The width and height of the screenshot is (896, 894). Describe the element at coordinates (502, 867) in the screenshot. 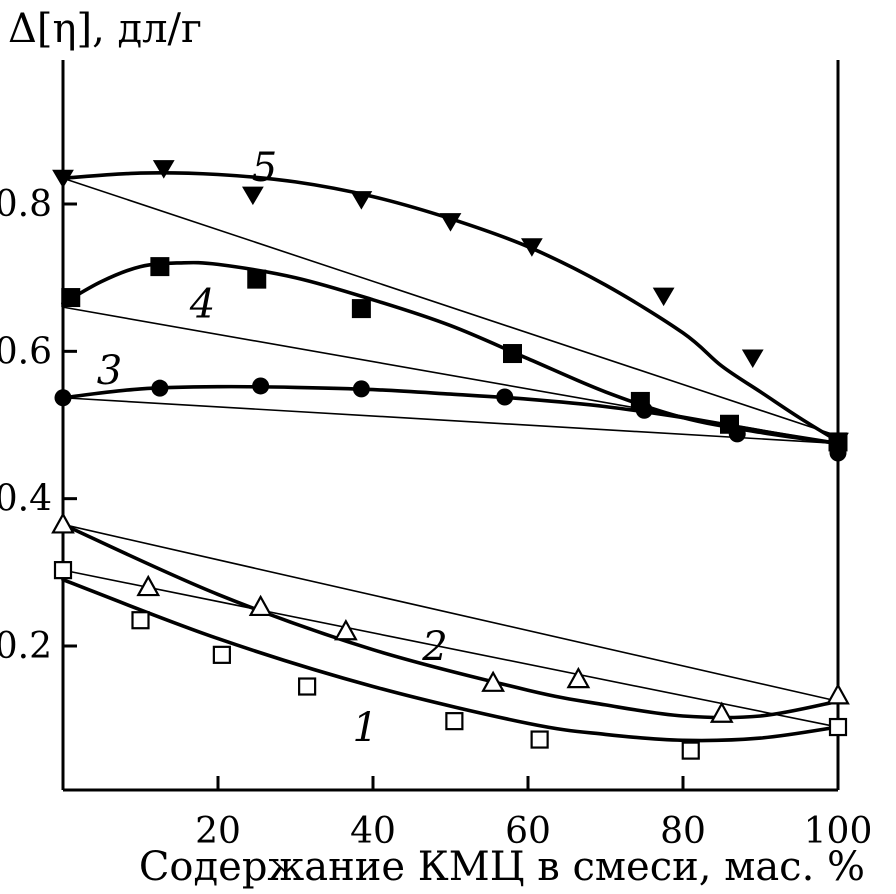

I see `x-axis-title: Содержание КМЦ в смеси, мас. %` at that location.